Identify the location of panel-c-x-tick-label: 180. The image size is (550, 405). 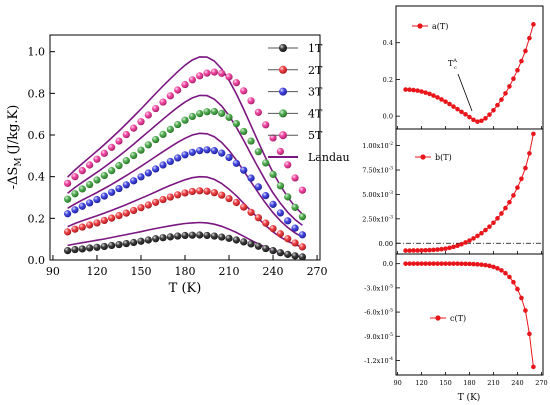
(469, 383).